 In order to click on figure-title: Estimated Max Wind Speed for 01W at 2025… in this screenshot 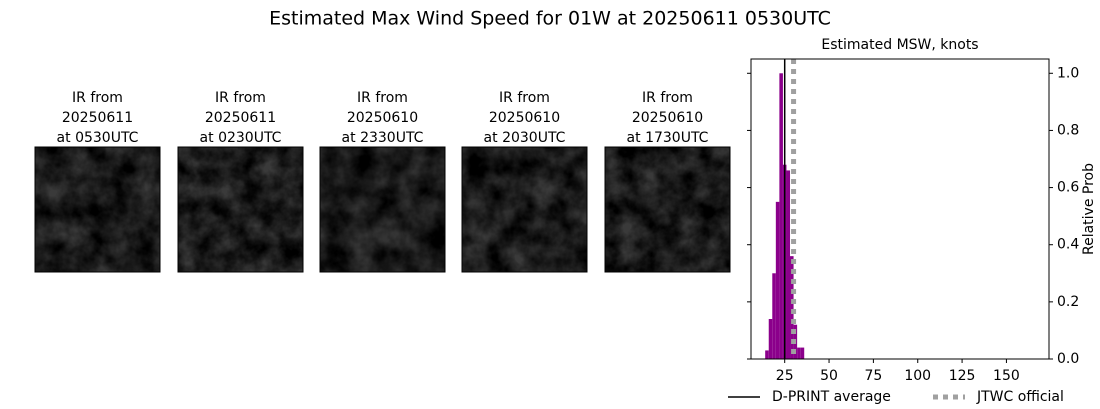, I will do `click(550, 19)`.